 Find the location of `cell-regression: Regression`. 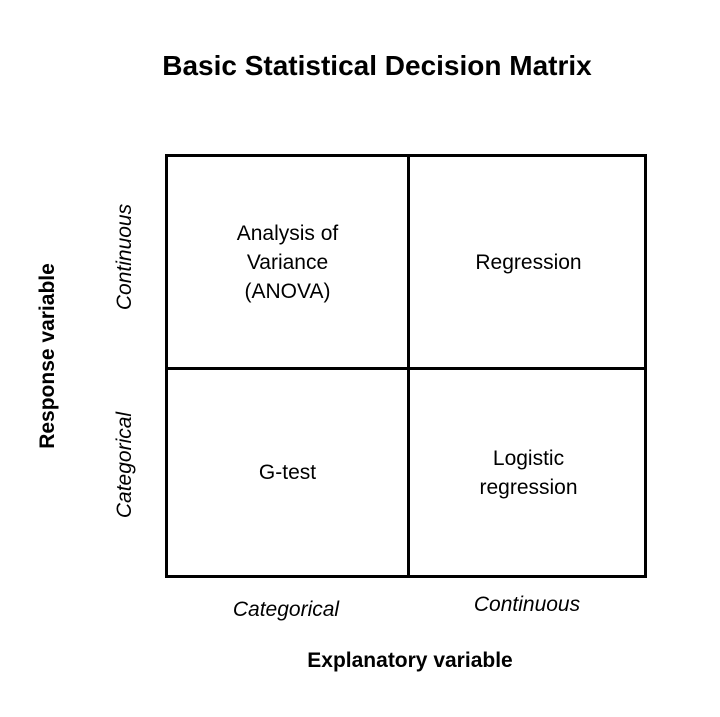

cell-regression: Regression is located at coordinates (528, 262).